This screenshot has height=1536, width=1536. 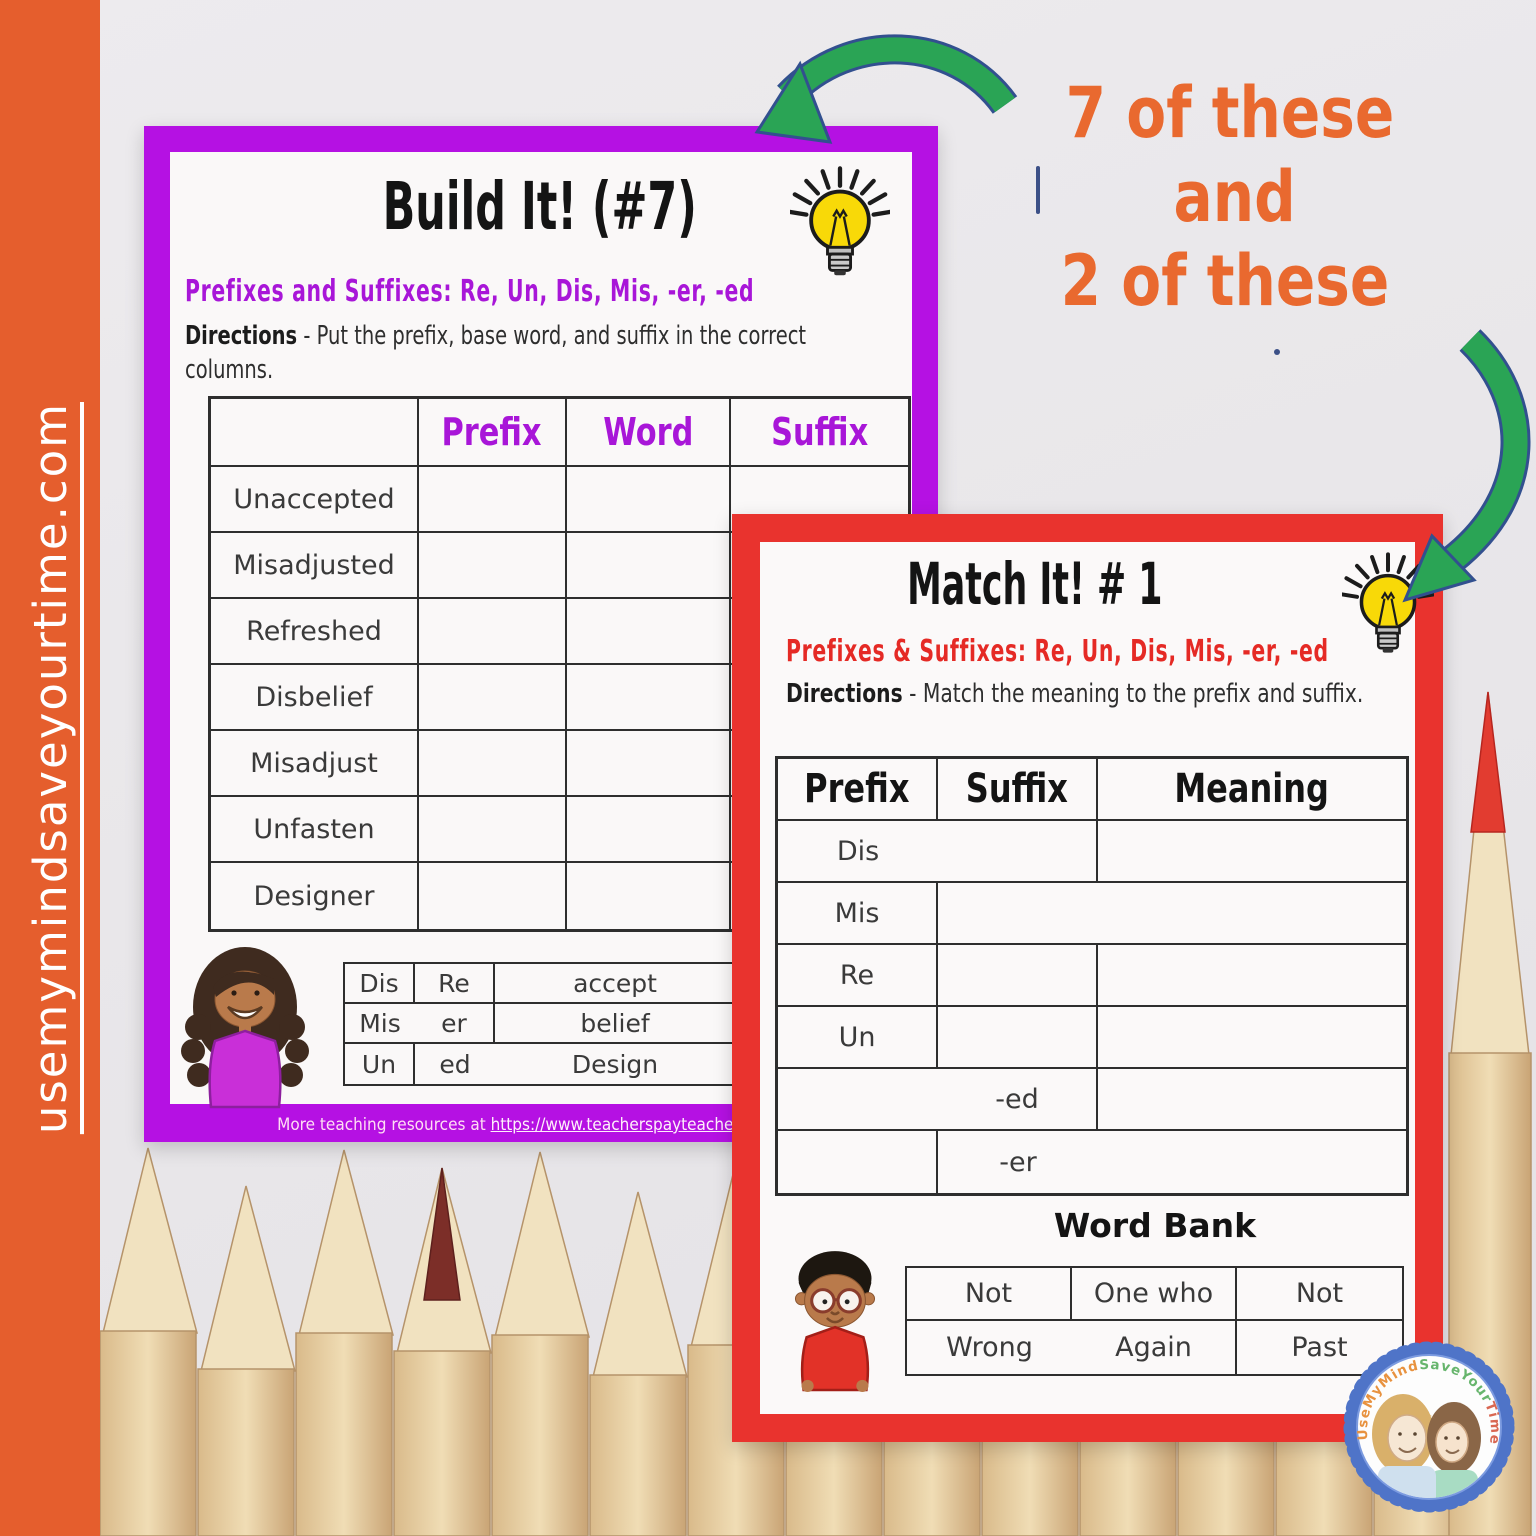 What do you see at coordinates (455, 1064) in the screenshot?
I see `bank-cell: ed` at bounding box center [455, 1064].